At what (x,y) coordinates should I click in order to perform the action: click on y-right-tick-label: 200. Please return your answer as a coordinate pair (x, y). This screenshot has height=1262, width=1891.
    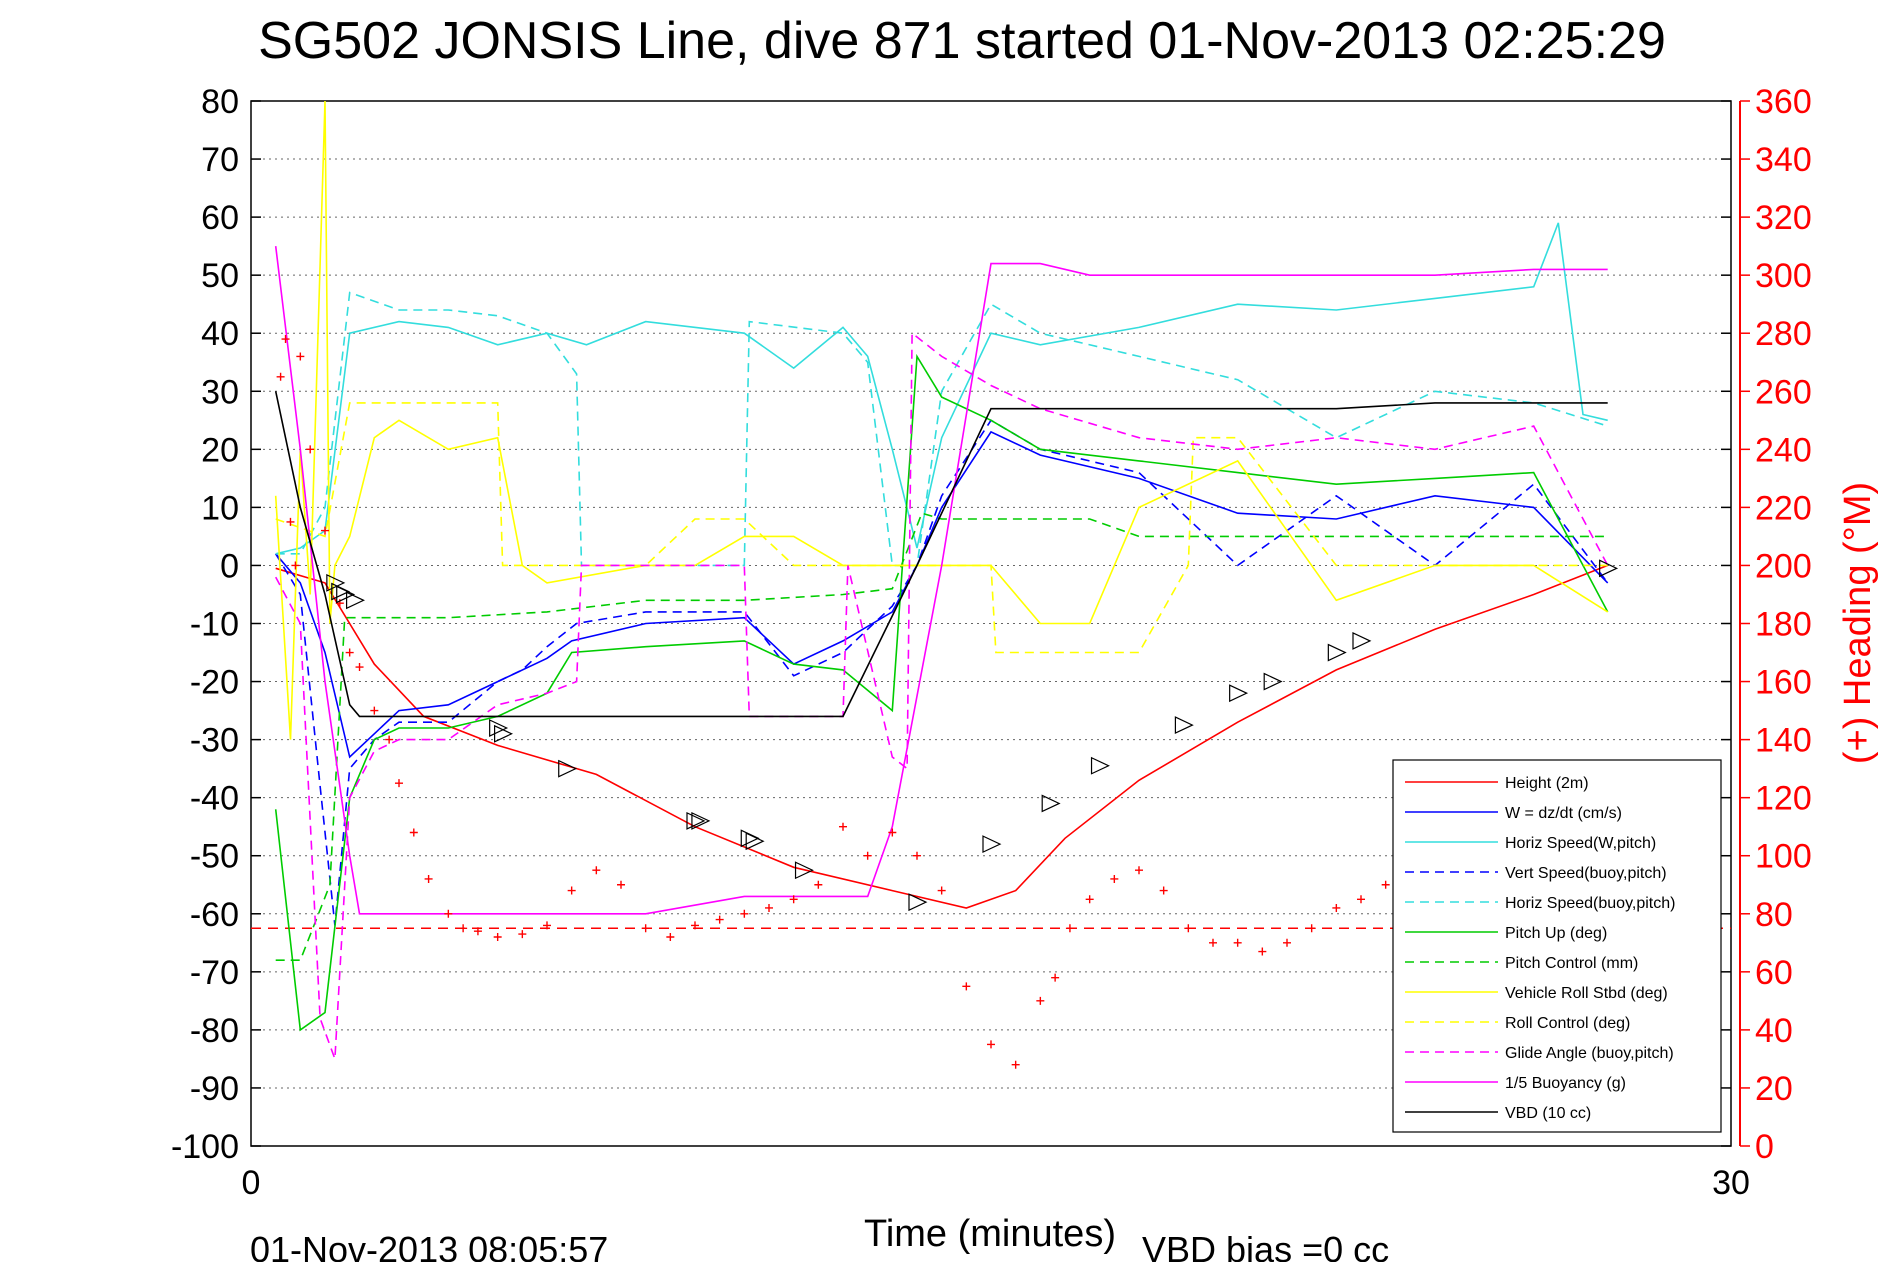
    Looking at the image, I should click on (1783, 566).